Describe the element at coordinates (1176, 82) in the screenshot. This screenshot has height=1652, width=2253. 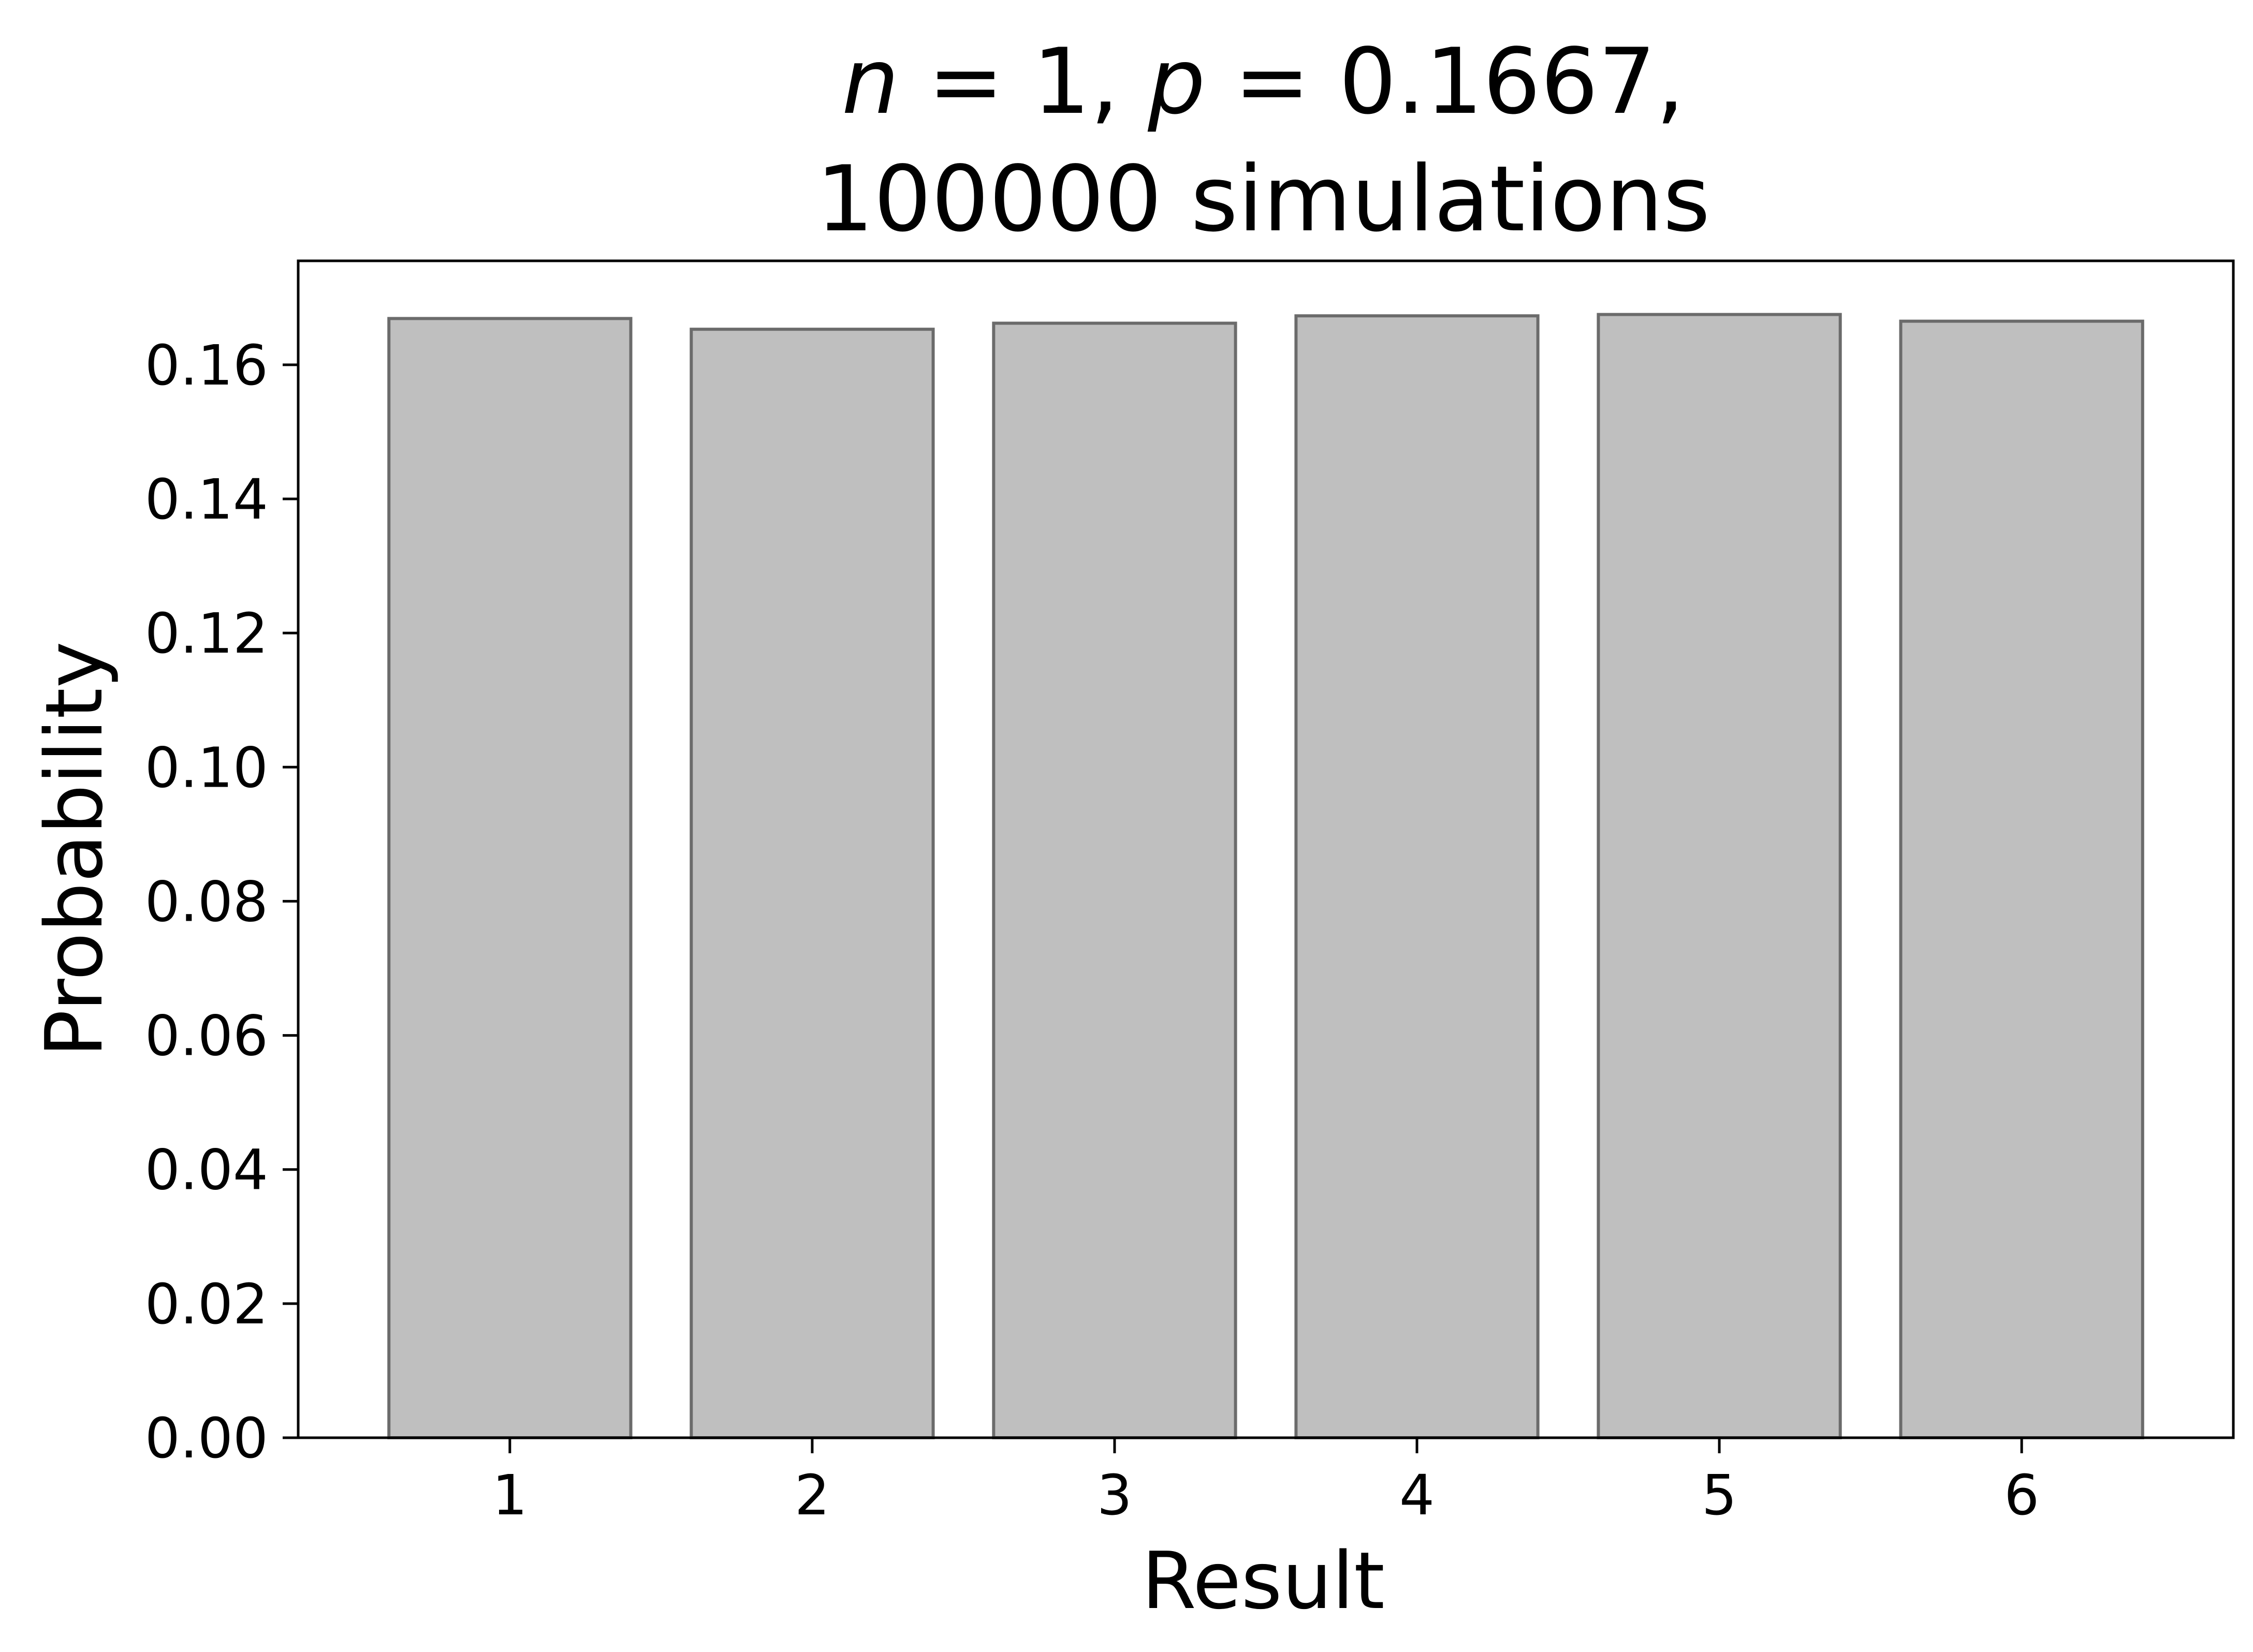
I see `title-p-symbol: p` at that location.